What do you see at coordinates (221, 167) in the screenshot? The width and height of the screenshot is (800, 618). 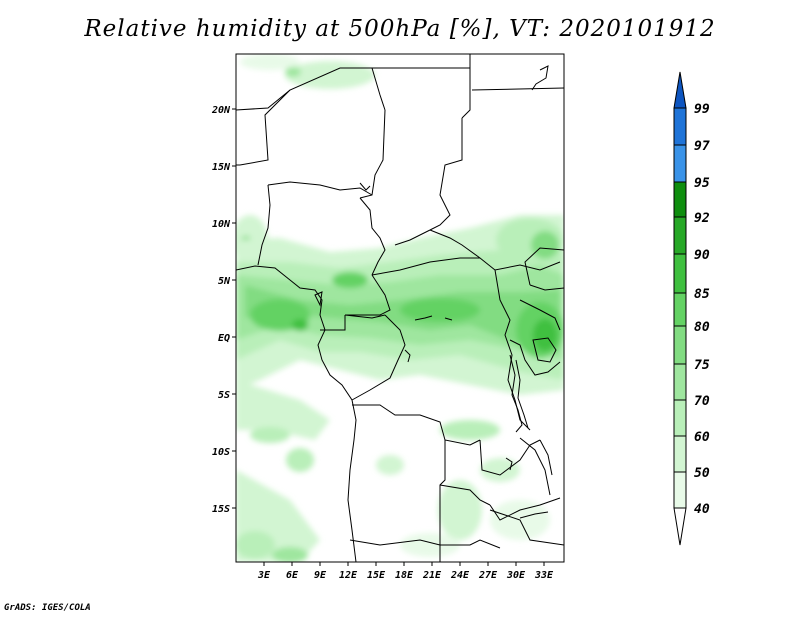 I see `lat-label-15n: 15N` at bounding box center [221, 167].